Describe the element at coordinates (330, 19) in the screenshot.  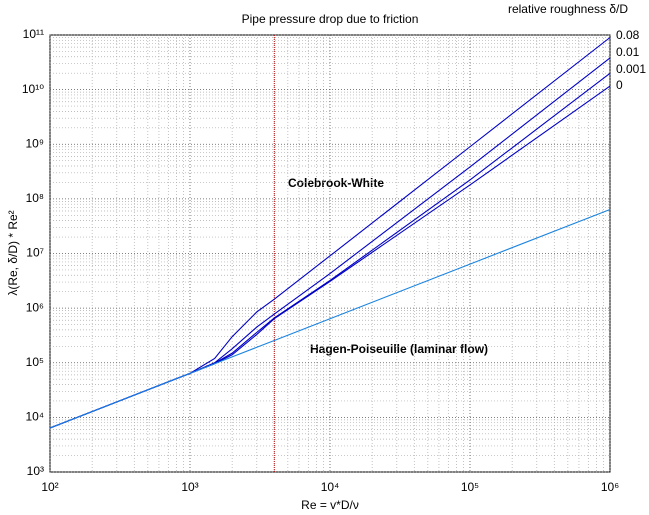
I see `chart-title: Pipe pressure drop due to friction` at that location.